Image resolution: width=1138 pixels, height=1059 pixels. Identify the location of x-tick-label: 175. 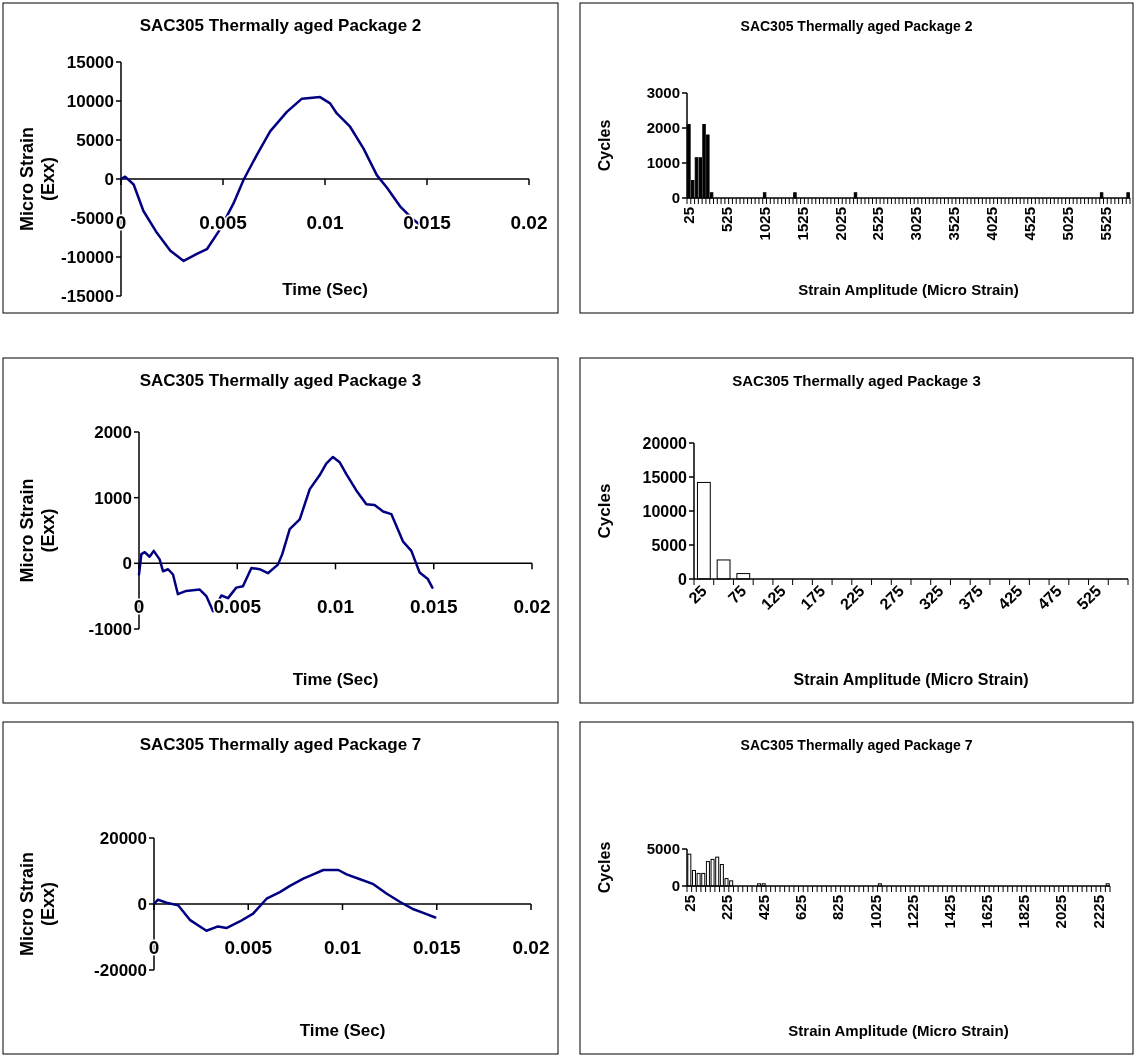
(813, 597).